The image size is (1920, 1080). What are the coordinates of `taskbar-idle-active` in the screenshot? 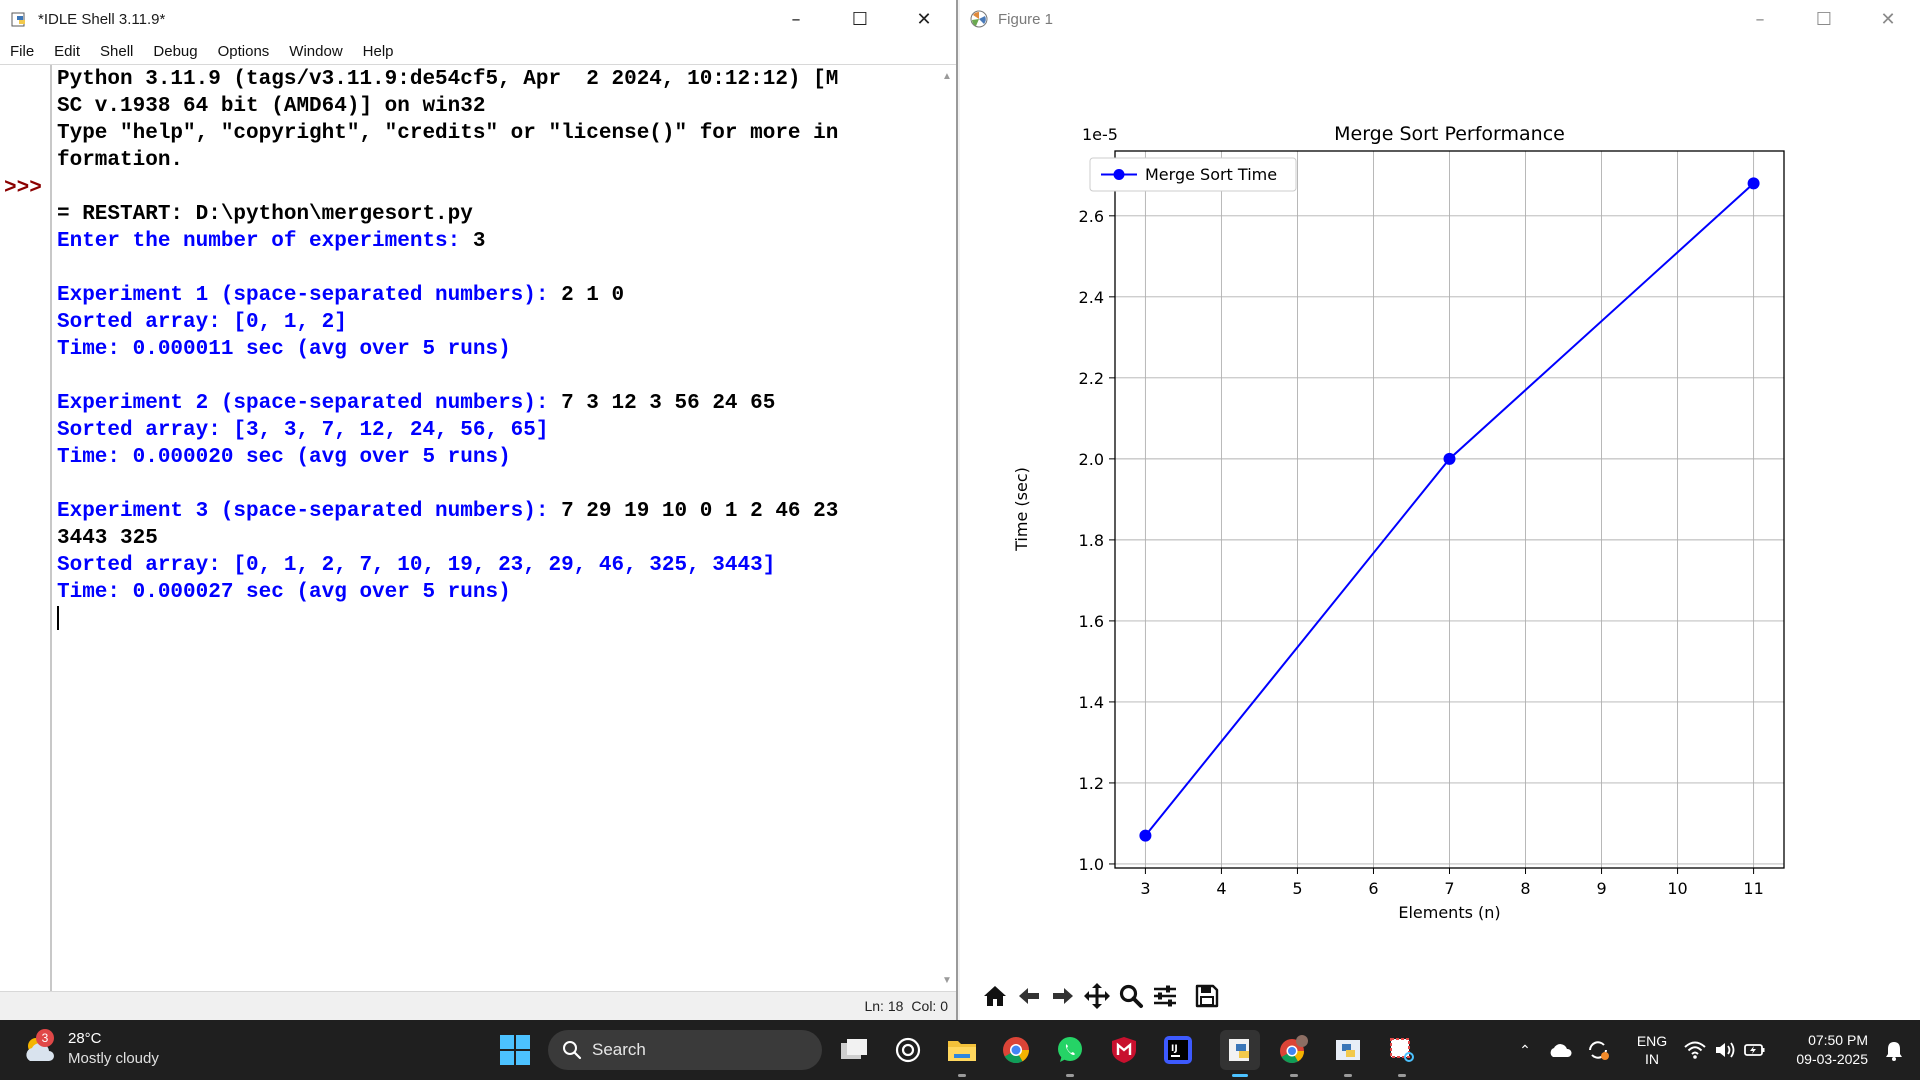 It's located at (1240, 1053).